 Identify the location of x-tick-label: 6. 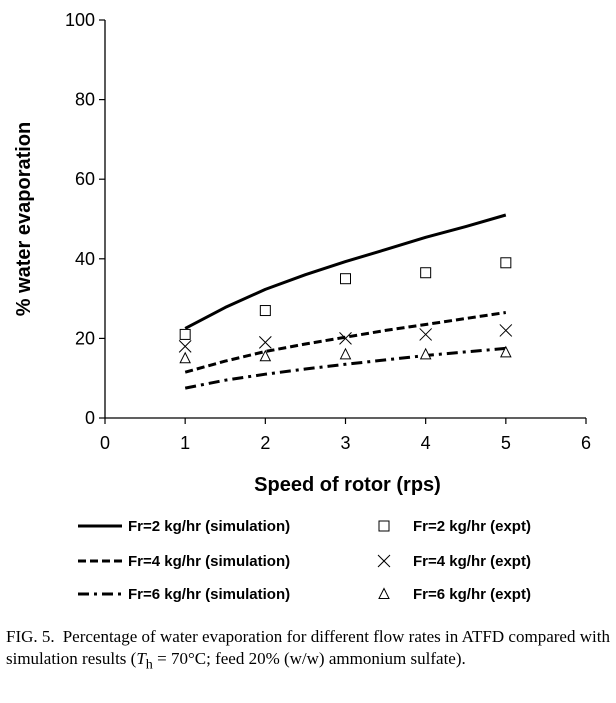
(586, 443).